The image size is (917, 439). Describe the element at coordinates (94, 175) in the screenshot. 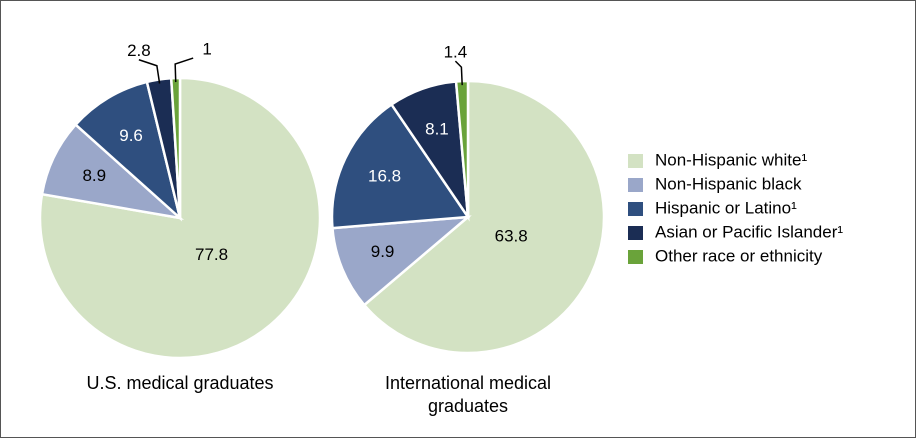

I see `data-label: 8.9` at that location.